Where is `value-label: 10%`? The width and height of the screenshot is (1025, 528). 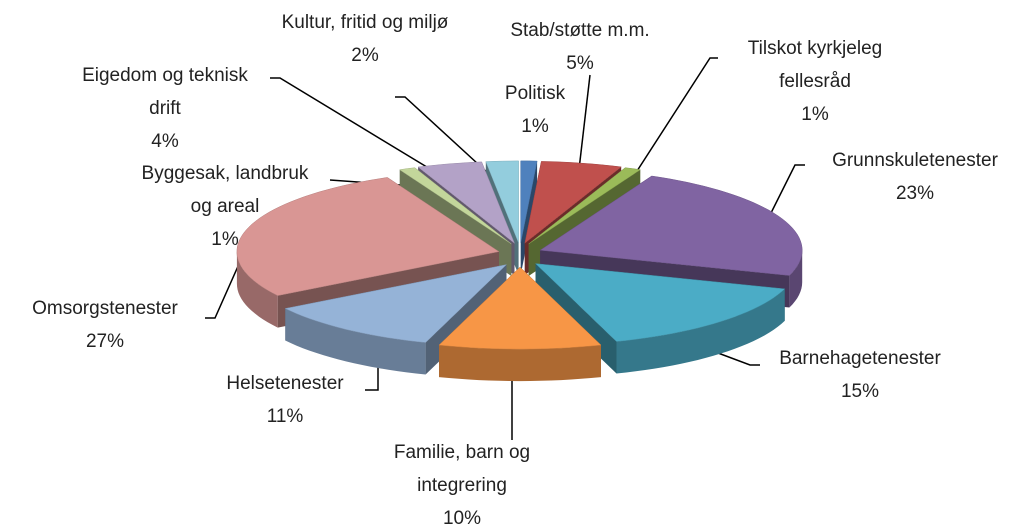 value-label: 10% is located at coordinates (462, 517).